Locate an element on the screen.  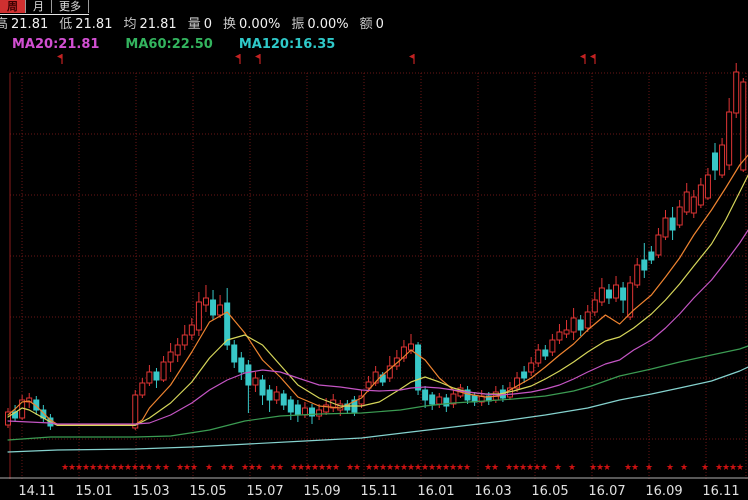
stat-label: 换 is located at coordinates (230, 24).